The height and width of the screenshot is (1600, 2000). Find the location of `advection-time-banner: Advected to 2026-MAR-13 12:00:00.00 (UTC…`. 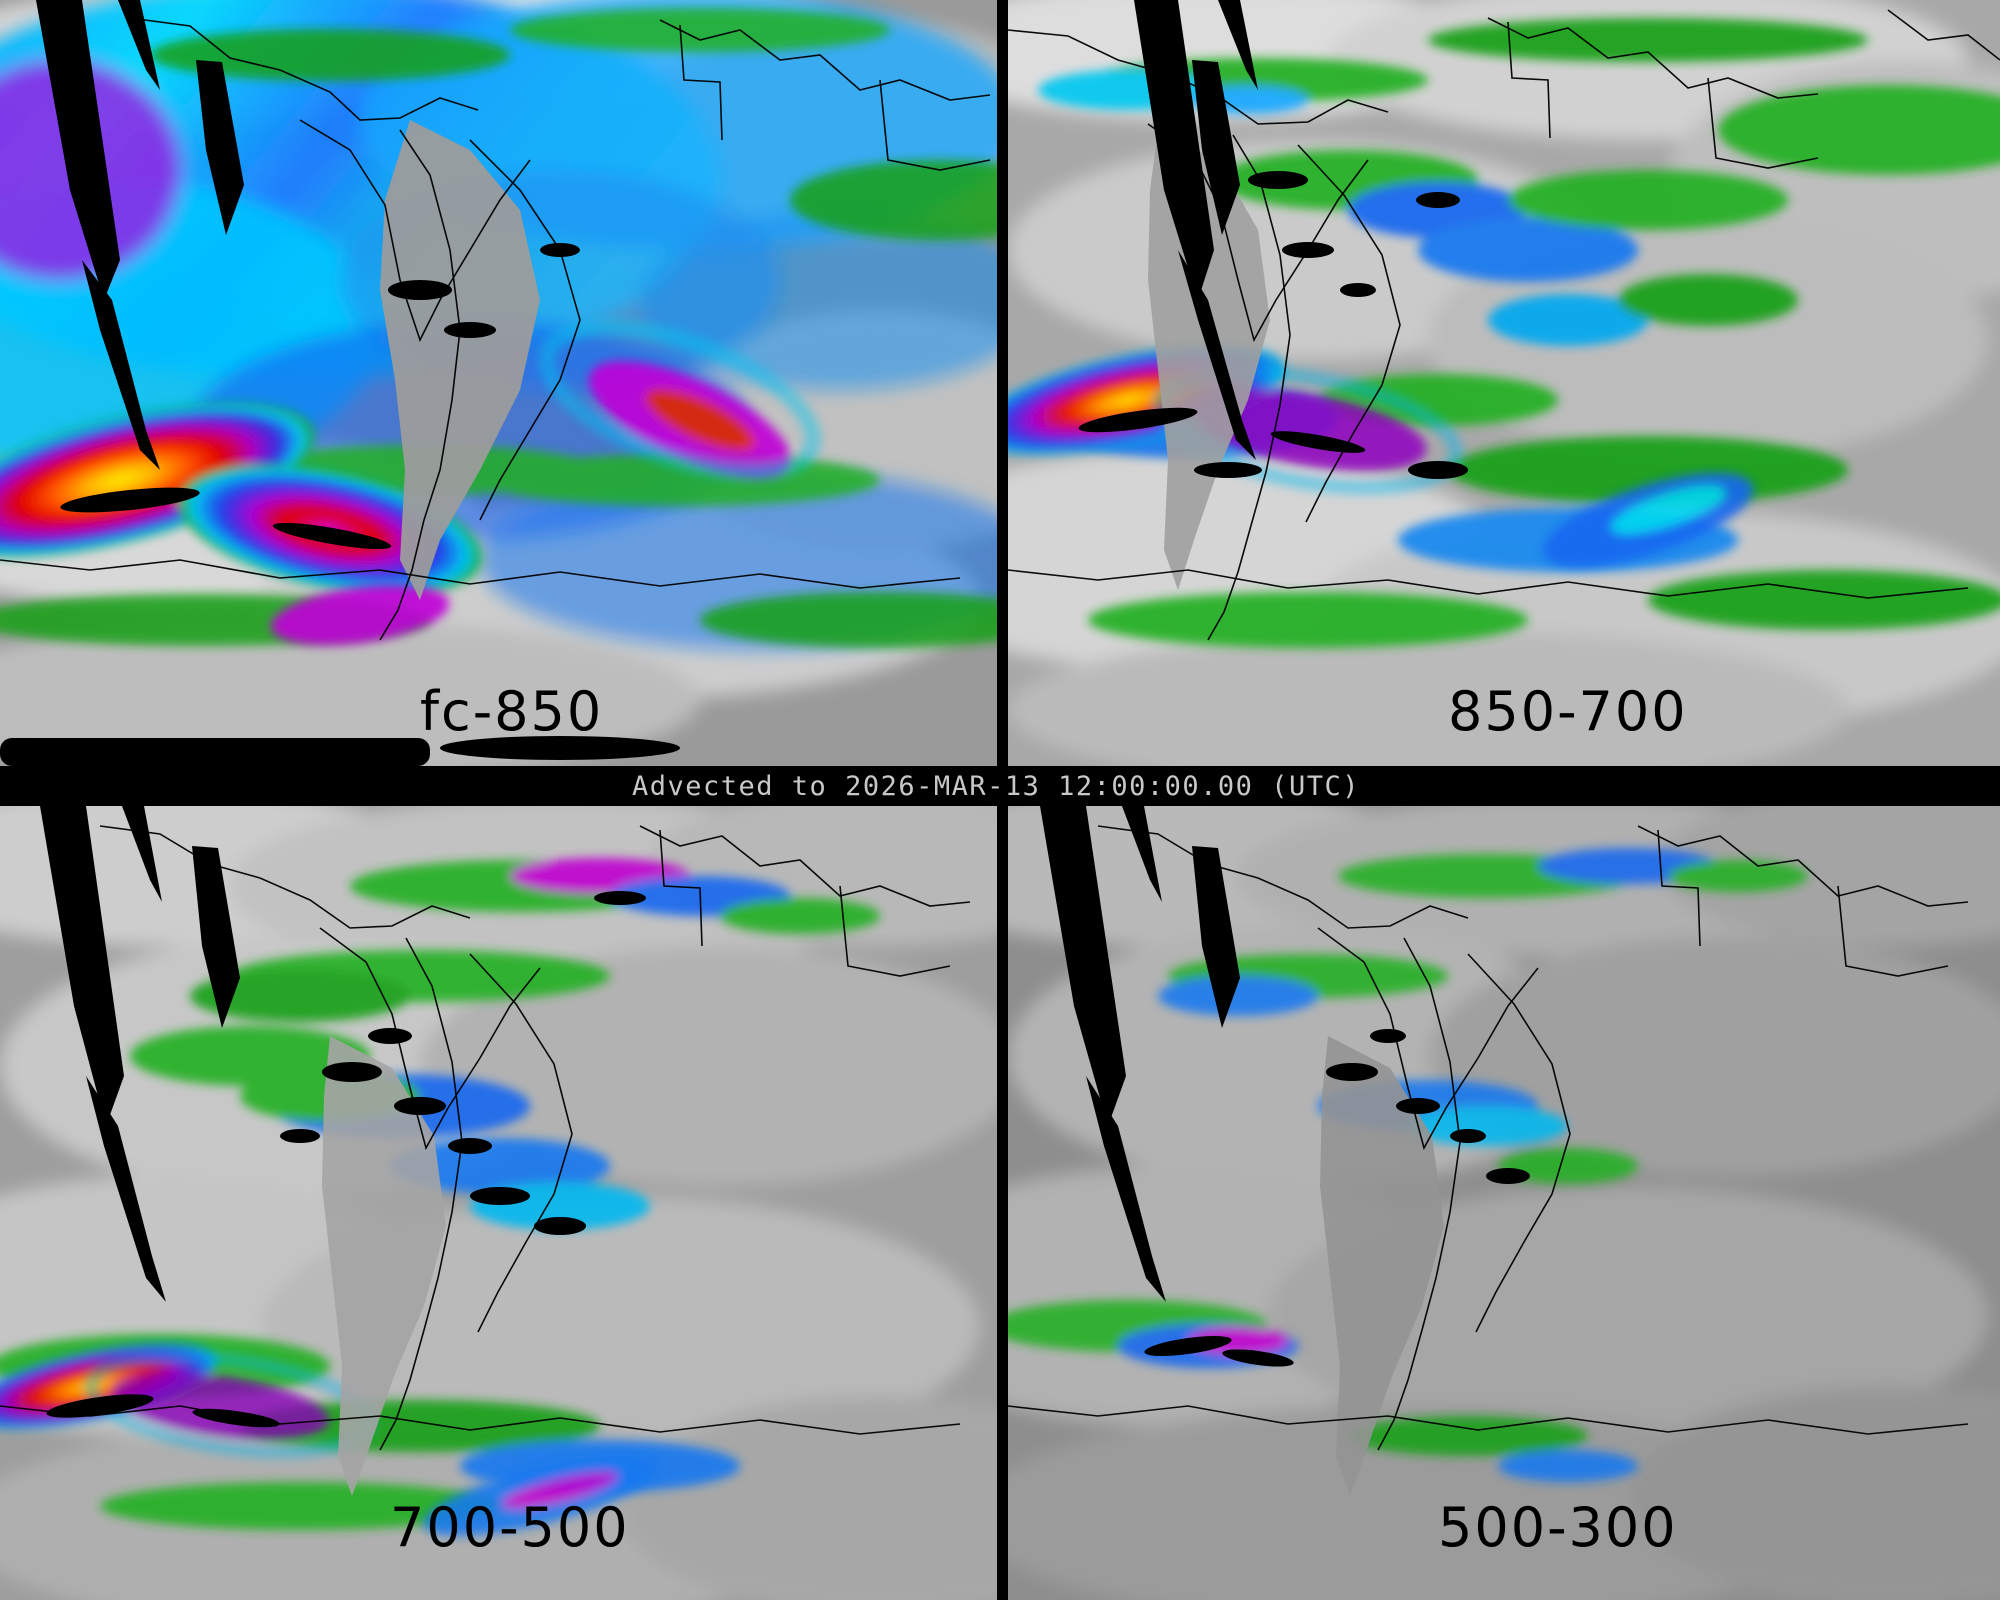

advection-time-banner: Advected to 2026-MAR-13 12:00:00.00 (UTC… is located at coordinates (1225, 786).